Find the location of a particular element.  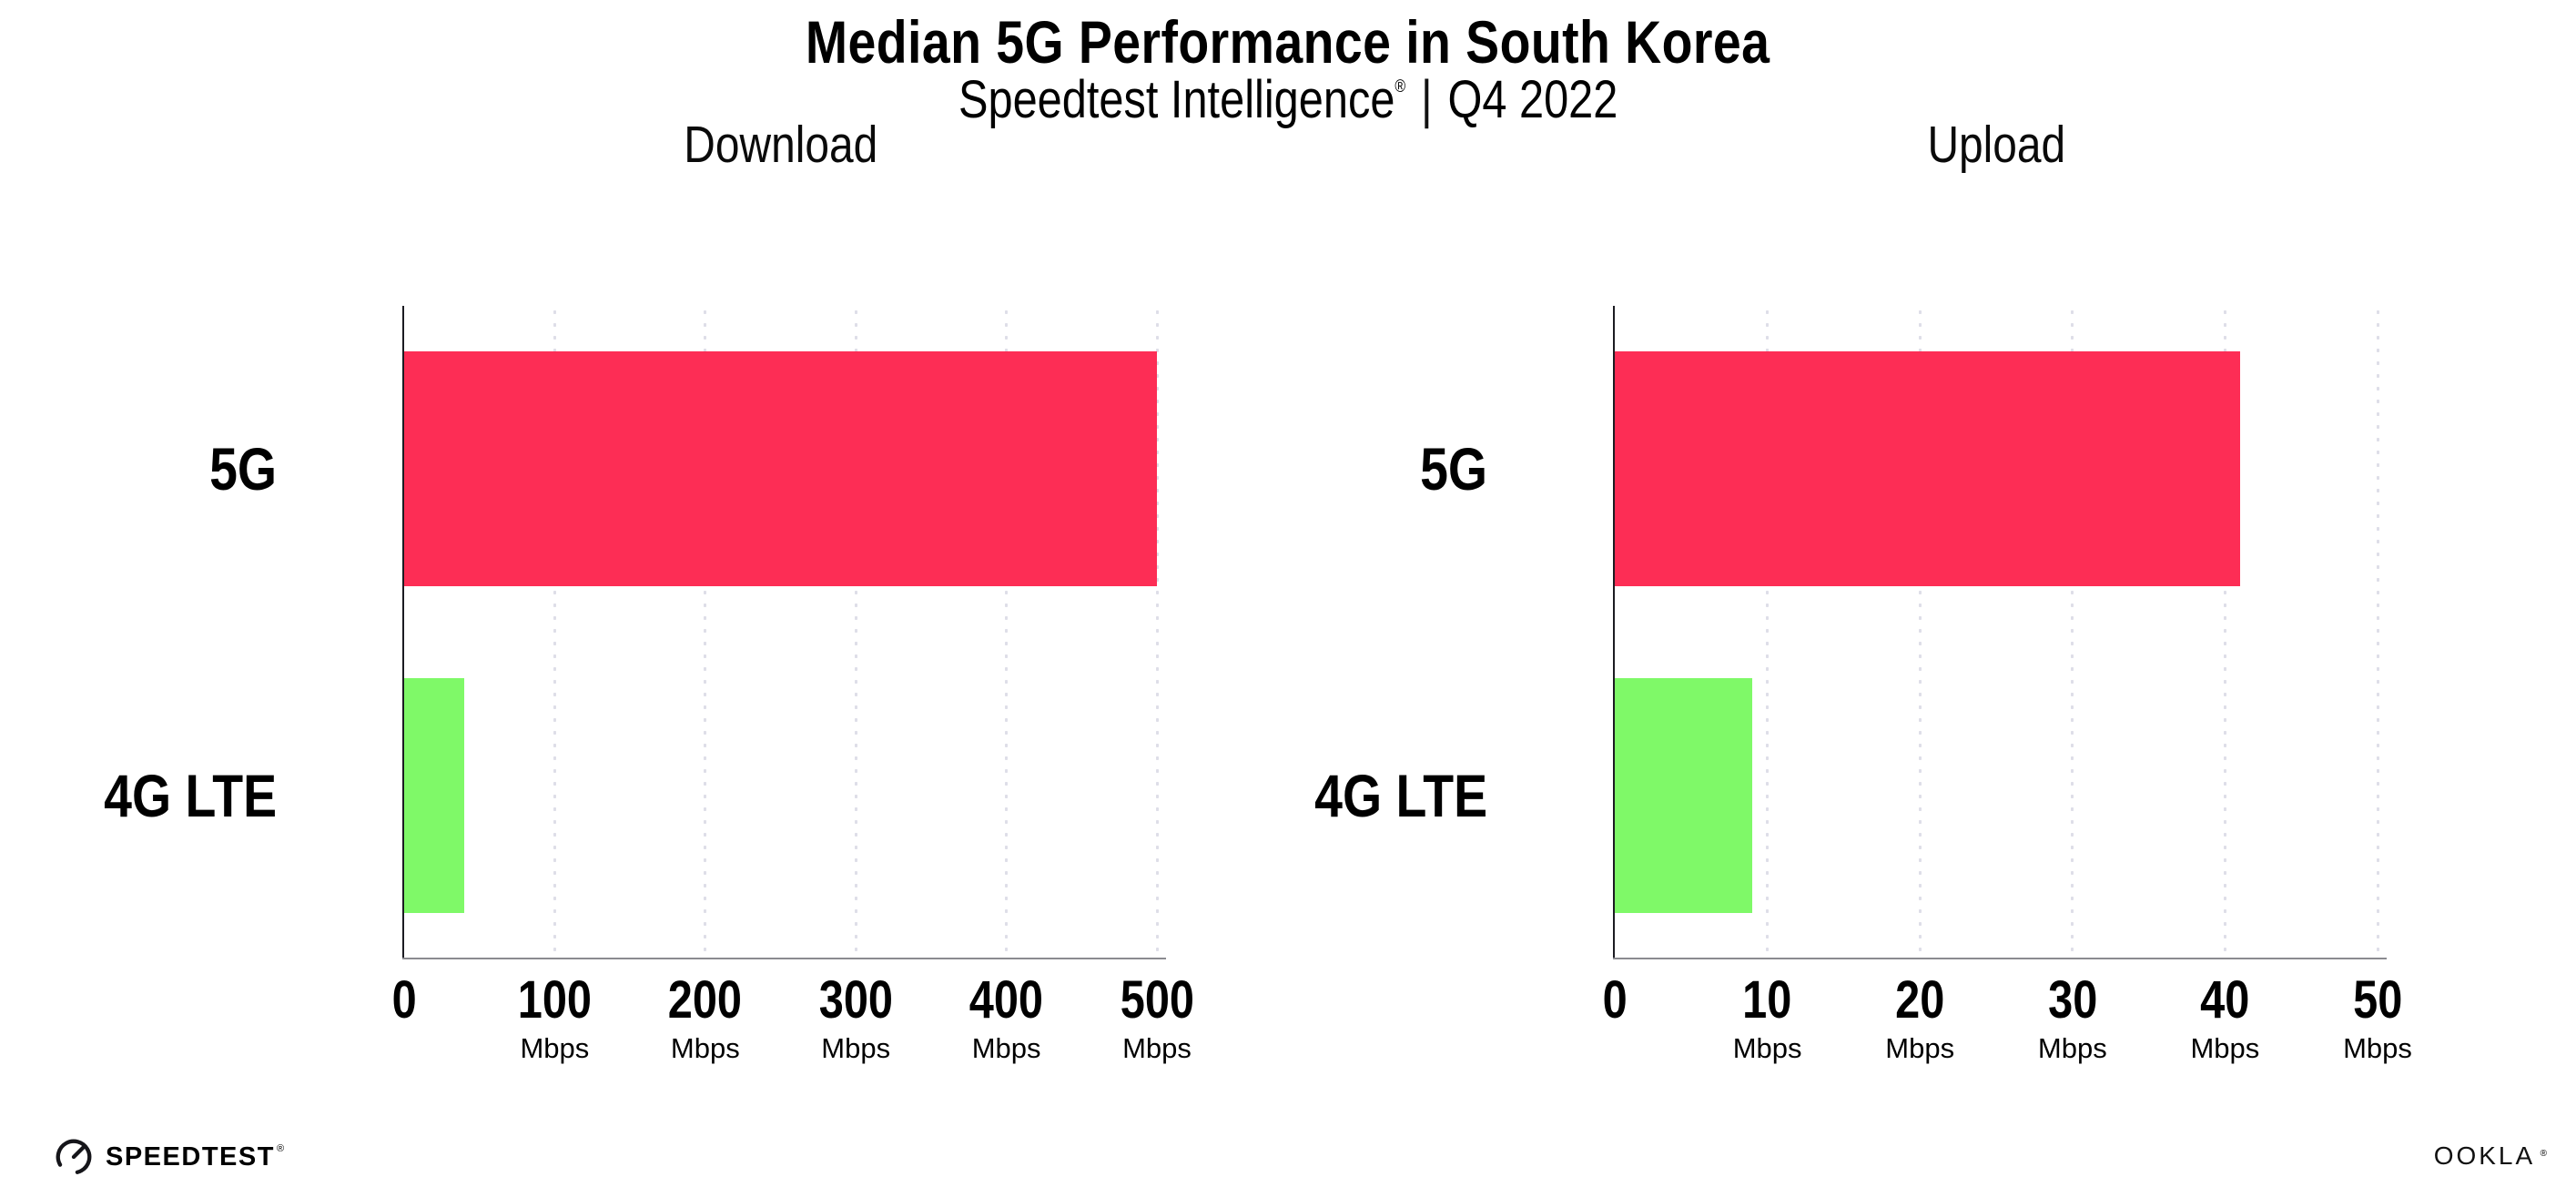

page-subtitle-text: Speedtest Intelligence® | Q4 2022 is located at coordinates (1288, 100).